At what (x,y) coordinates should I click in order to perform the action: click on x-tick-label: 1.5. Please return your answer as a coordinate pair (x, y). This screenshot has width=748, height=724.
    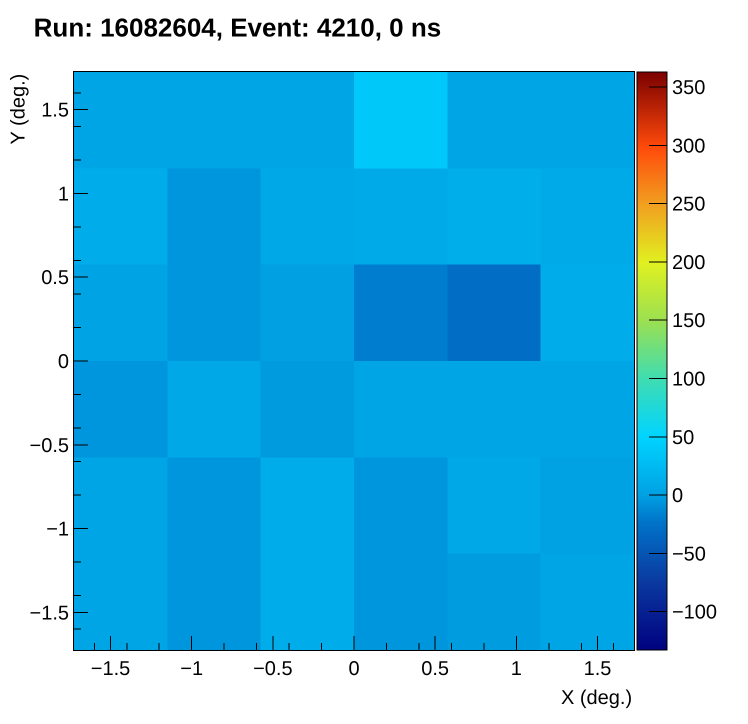
    Looking at the image, I should click on (598, 669).